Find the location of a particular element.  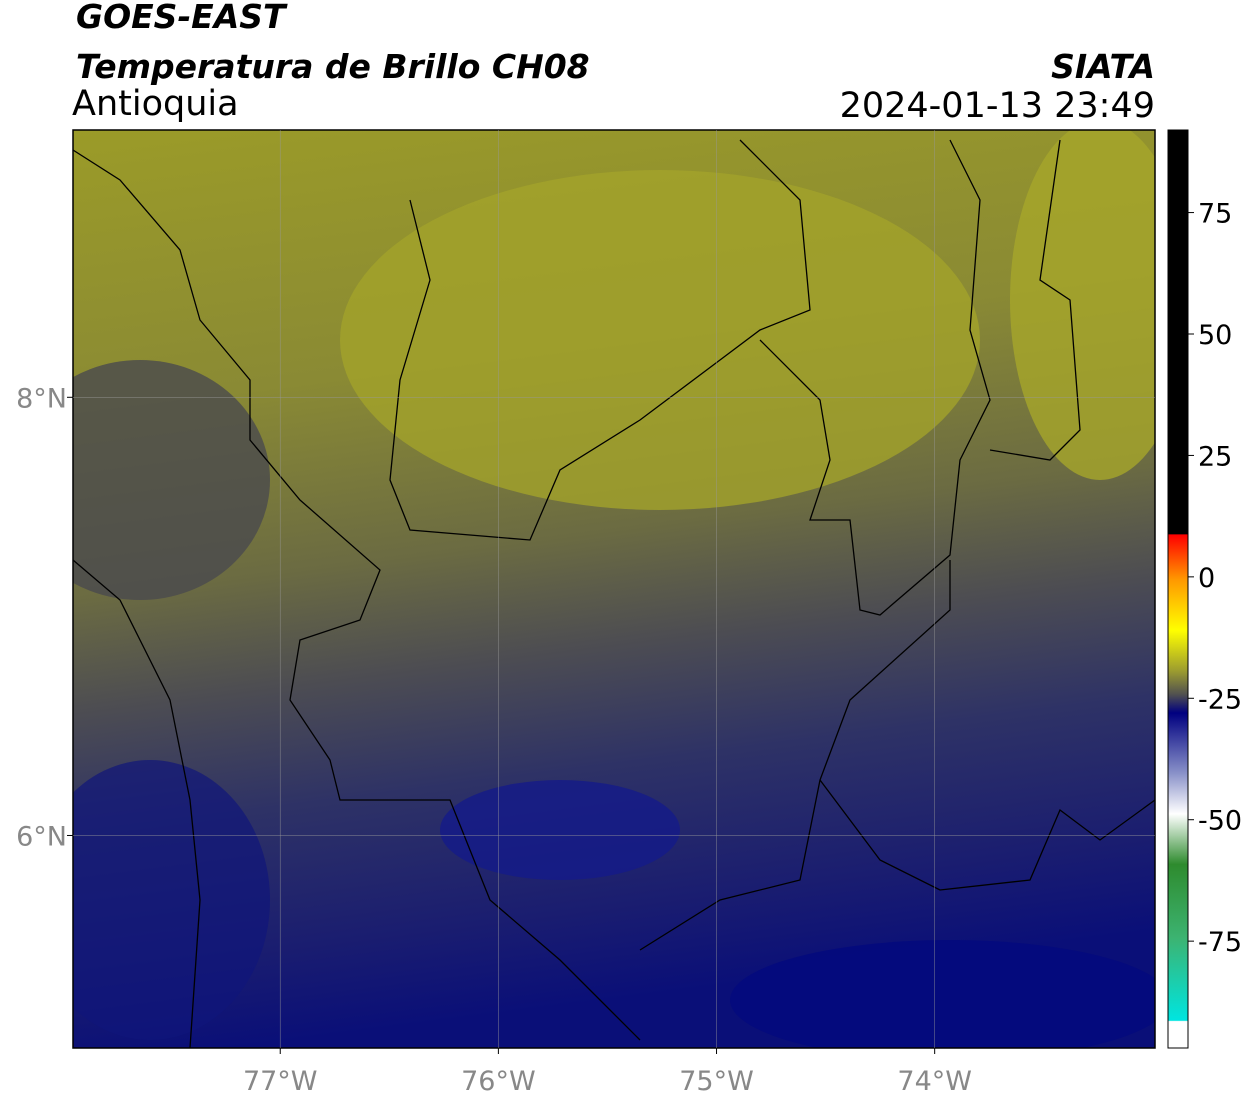

source: SIATA is located at coordinates (1103, 66).